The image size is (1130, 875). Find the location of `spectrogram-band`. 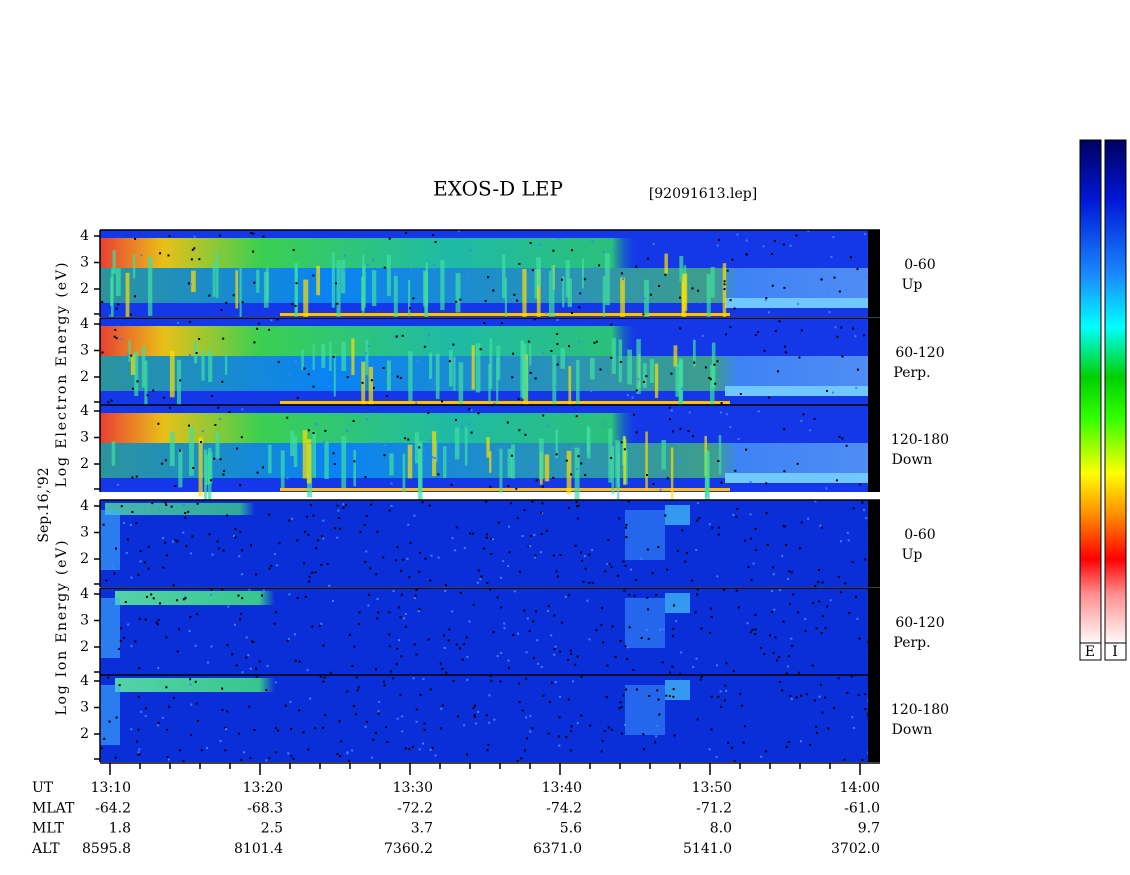

spectrogram-band is located at coordinates (195, 598).